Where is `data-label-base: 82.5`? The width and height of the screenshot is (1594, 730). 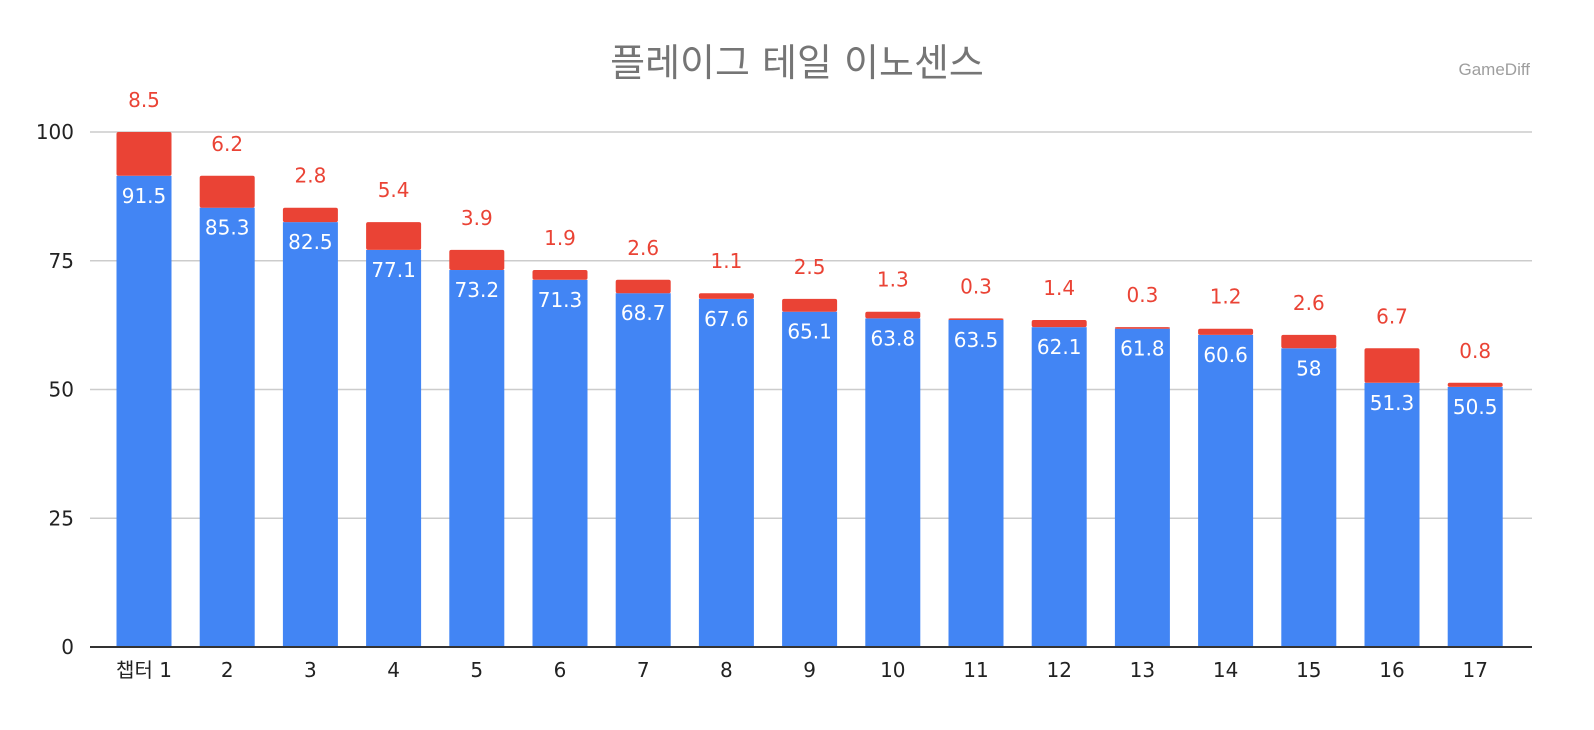 data-label-base: 82.5 is located at coordinates (310, 242).